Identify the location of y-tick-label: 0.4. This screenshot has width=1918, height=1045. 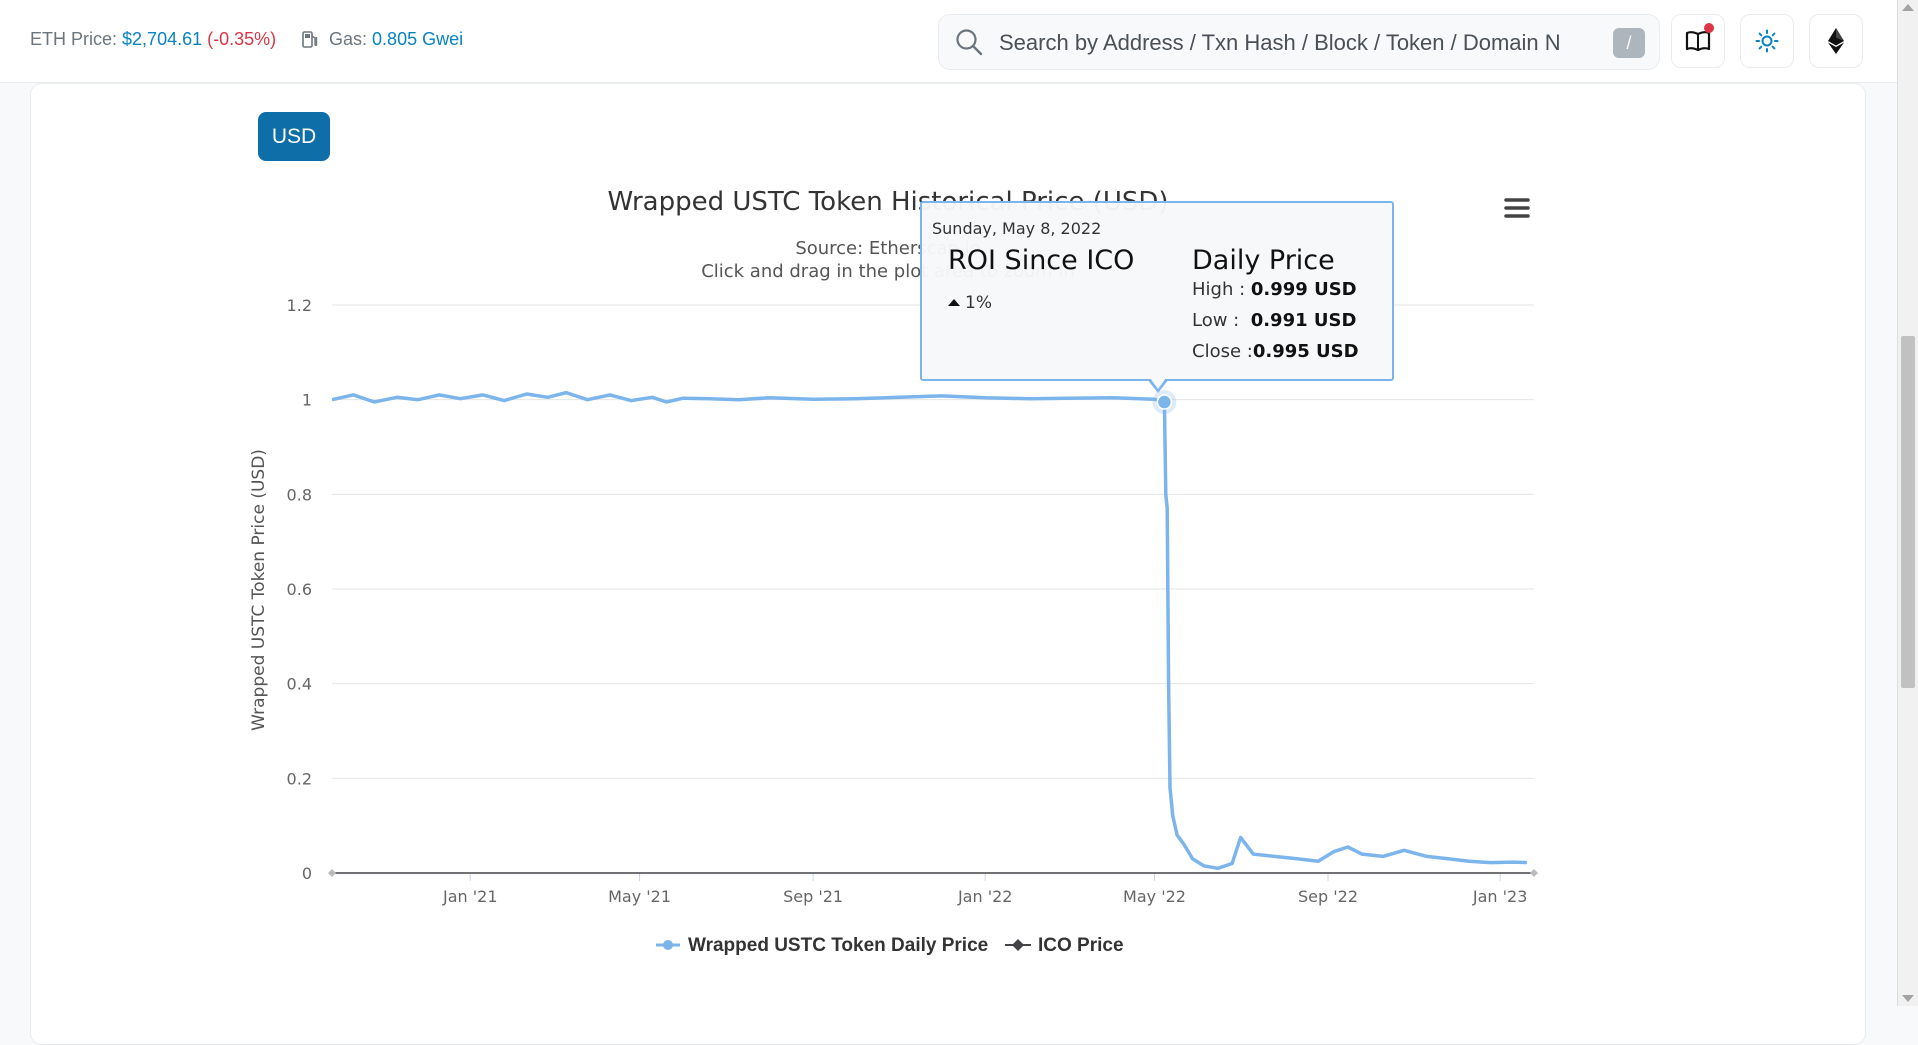
(299, 684).